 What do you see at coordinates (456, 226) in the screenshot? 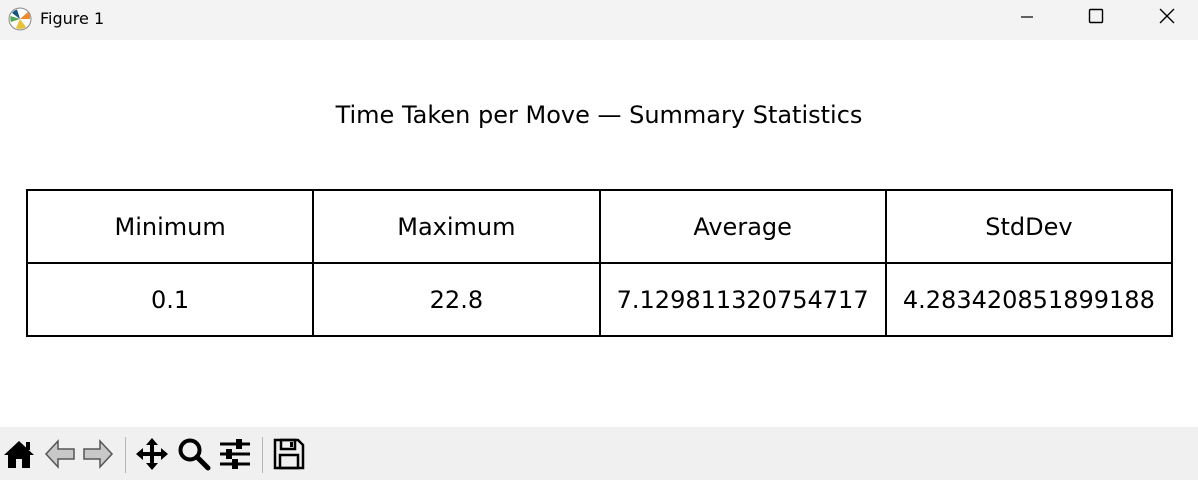
I see `table-header-maximum: Maximum` at bounding box center [456, 226].